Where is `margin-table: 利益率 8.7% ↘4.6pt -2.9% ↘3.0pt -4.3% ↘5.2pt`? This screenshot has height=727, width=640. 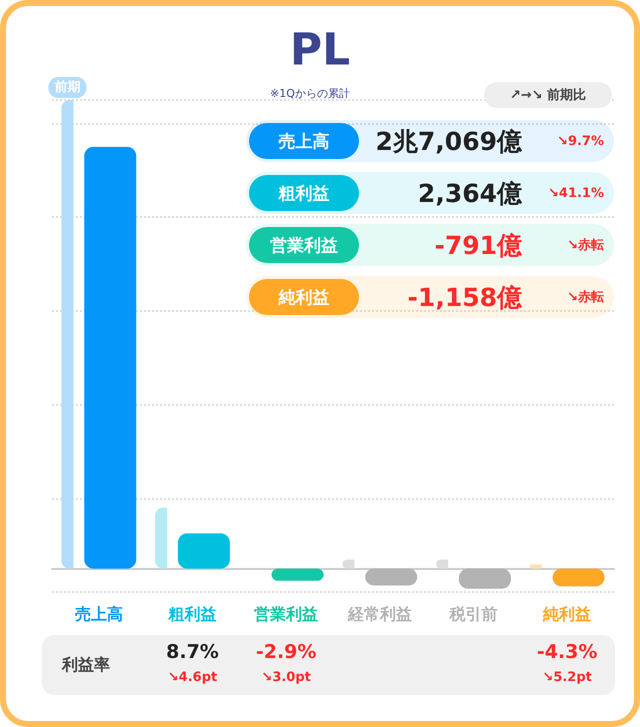
margin-table: 利益率 8.7% ↘4.6pt -2.9% ↘3.0pt -4.3% ↘5.2pt is located at coordinates (328, 665).